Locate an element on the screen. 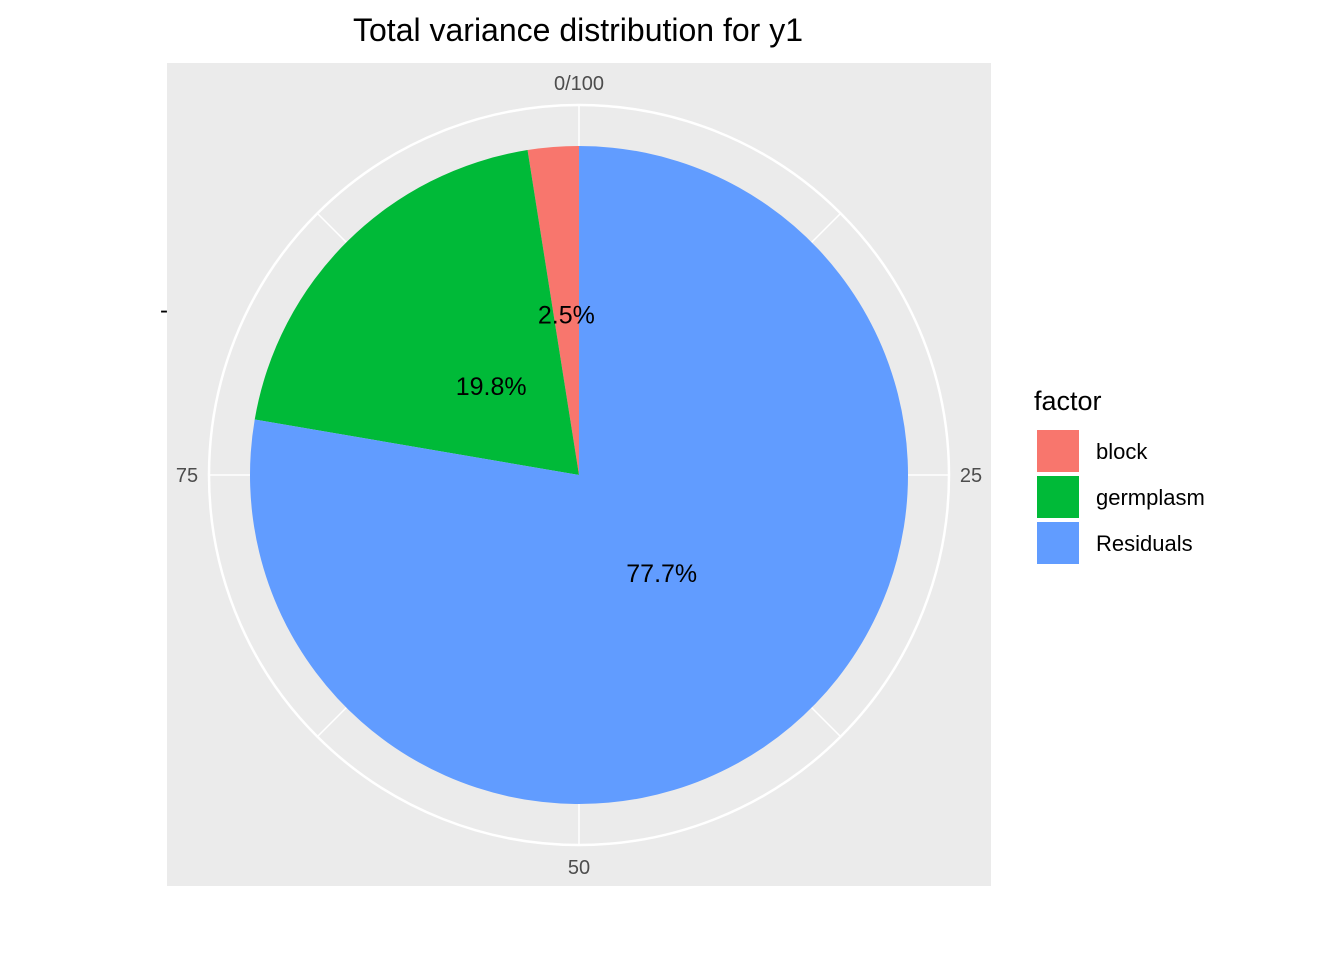 The image size is (1344, 960). legend-key-germplasm is located at coordinates (1058, 497).